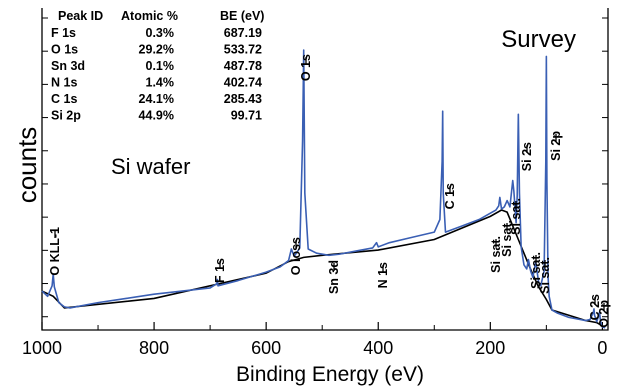 The width and height of the screenshot is (623, 388). I want to click on peak-label: N 1s, so click(383, 275).